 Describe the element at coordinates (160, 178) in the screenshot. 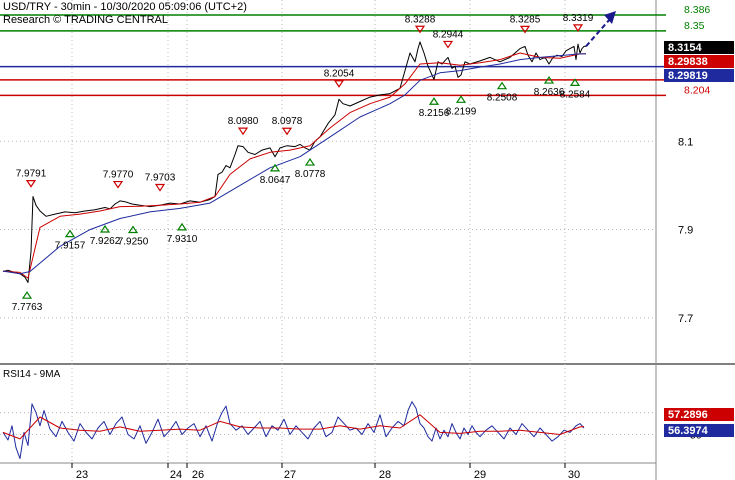

I see `swing-high-label: 7.9703` at that location.